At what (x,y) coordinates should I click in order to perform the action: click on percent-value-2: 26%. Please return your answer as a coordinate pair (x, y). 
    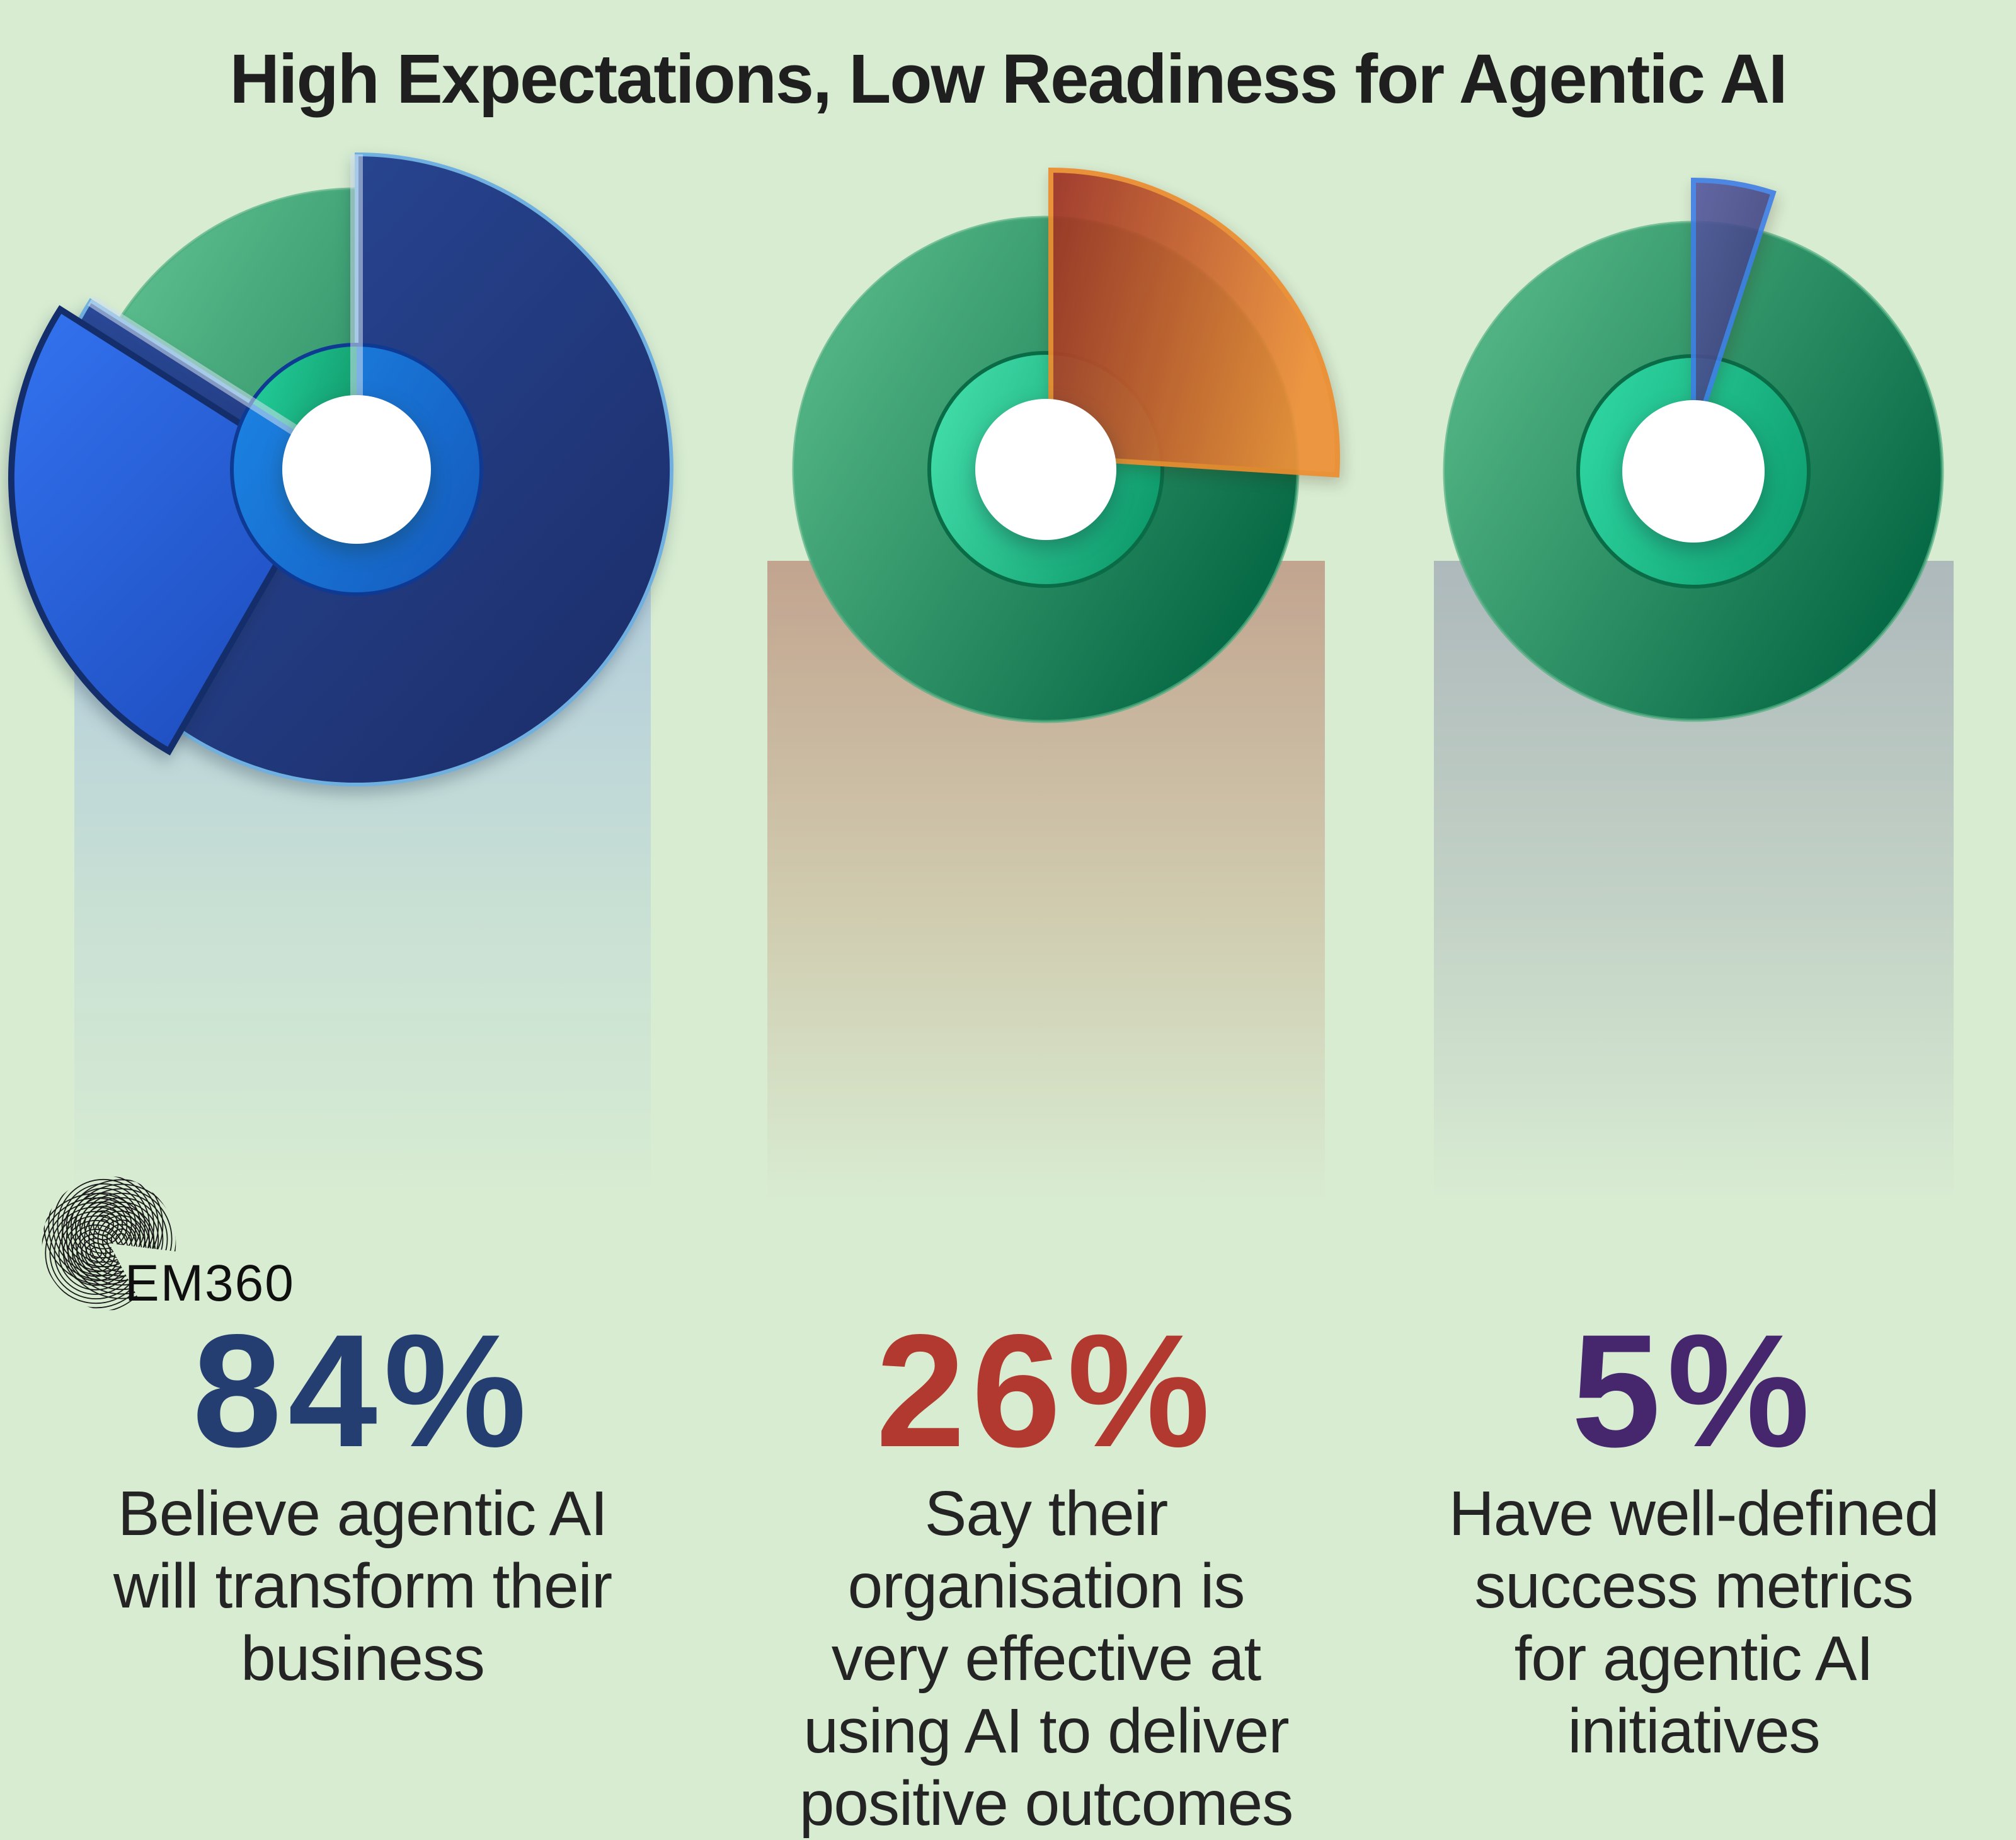
    Looking at the image, I should click on (1046, 1391).